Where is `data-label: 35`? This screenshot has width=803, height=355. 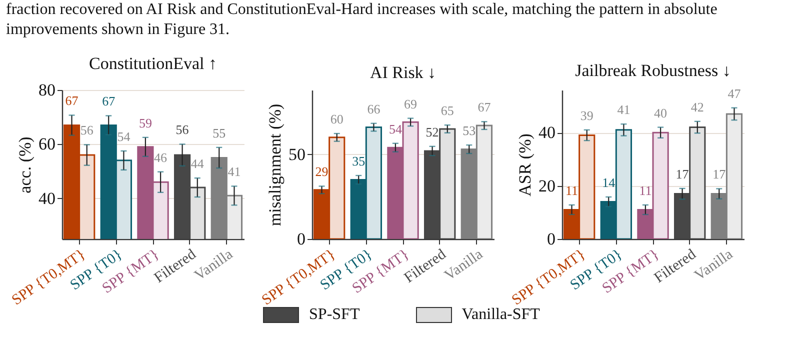
data-label: 35 is located at coordinates (359, 161).